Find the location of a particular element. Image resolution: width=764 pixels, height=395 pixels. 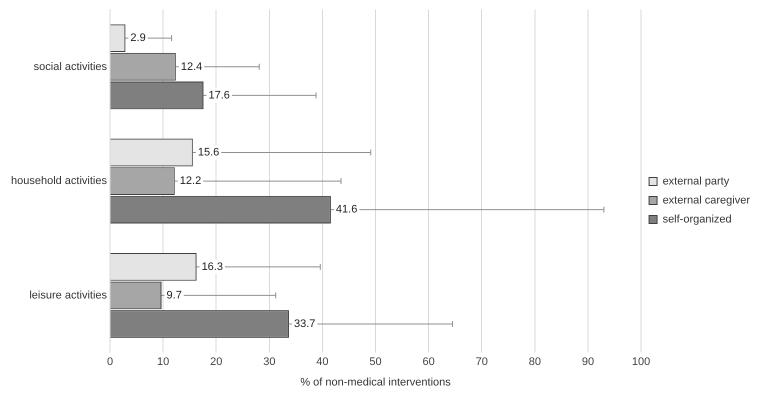

data-label: 12.4 is located at coordinates (191, 66).